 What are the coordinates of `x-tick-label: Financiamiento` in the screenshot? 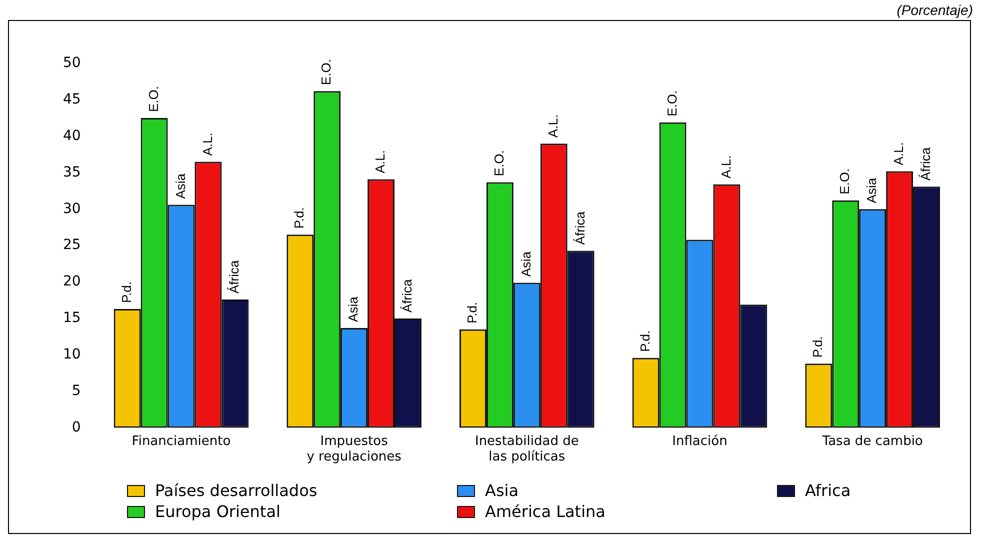 It's located at (181, 441).